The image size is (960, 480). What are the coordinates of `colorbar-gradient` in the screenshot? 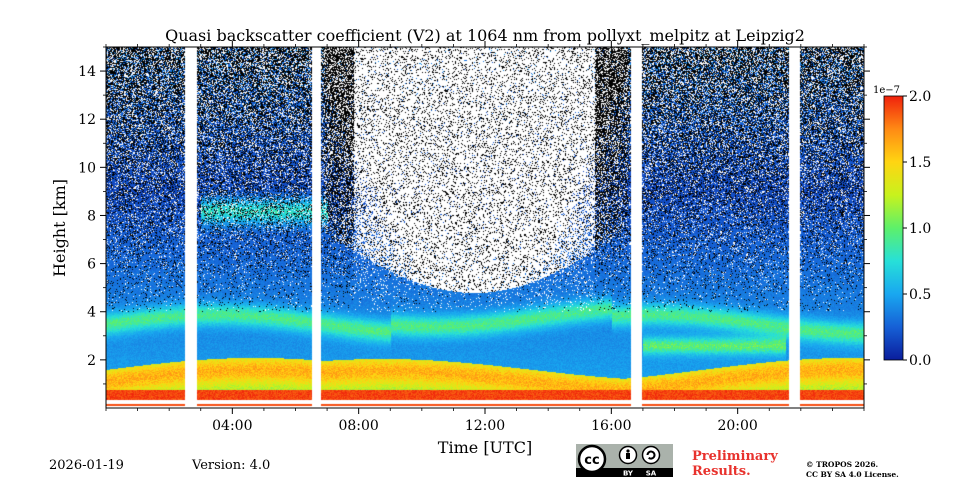 It's located at (893, 228).